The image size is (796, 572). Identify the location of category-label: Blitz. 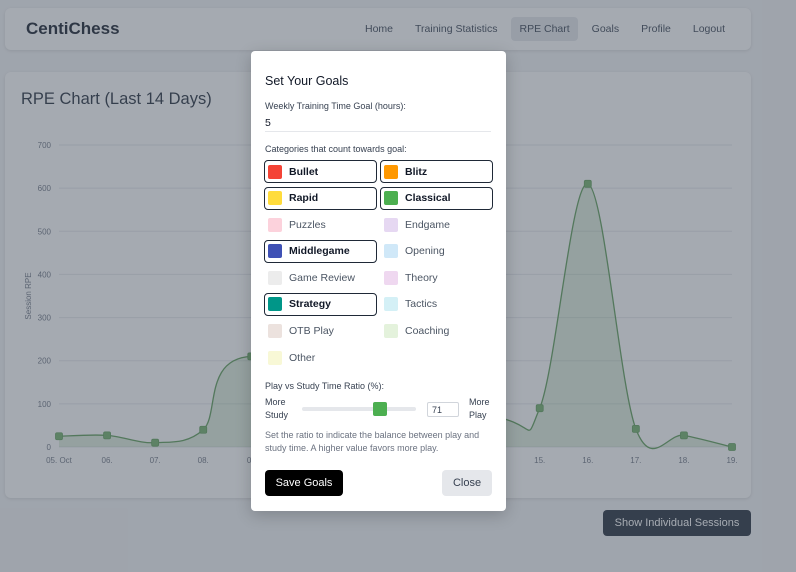
(416, 171).